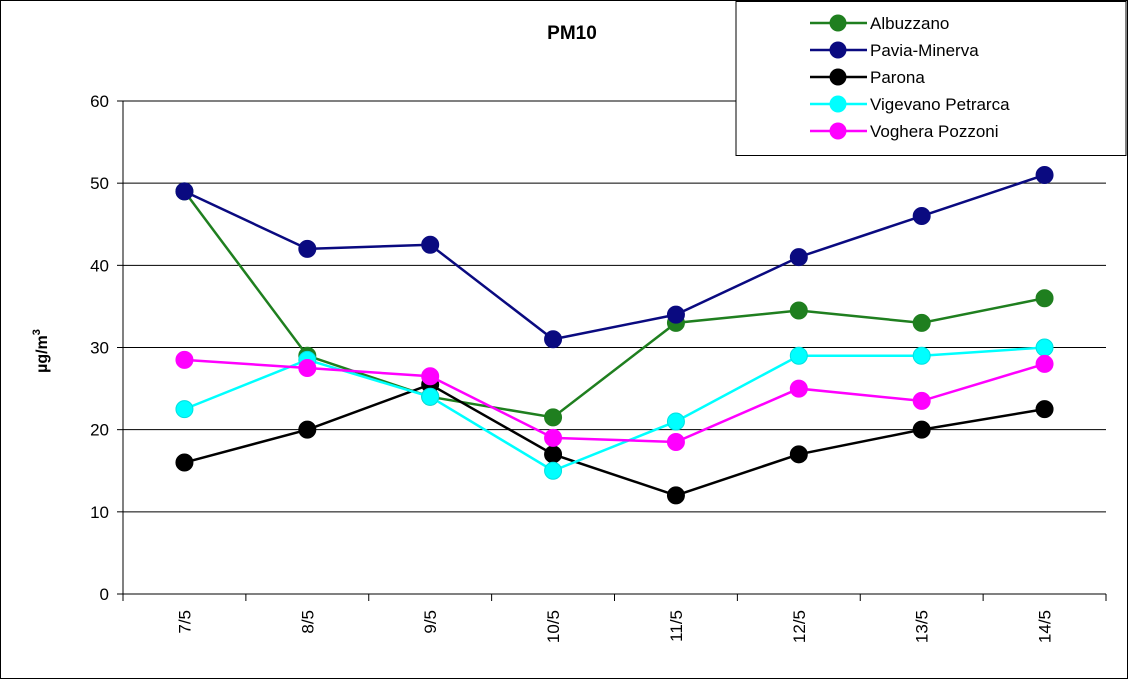  What do you see at coordinates (838, 50) in the screenshot?
I see `legend-marker-pavia-minerva` at bounding box center [838, 50].